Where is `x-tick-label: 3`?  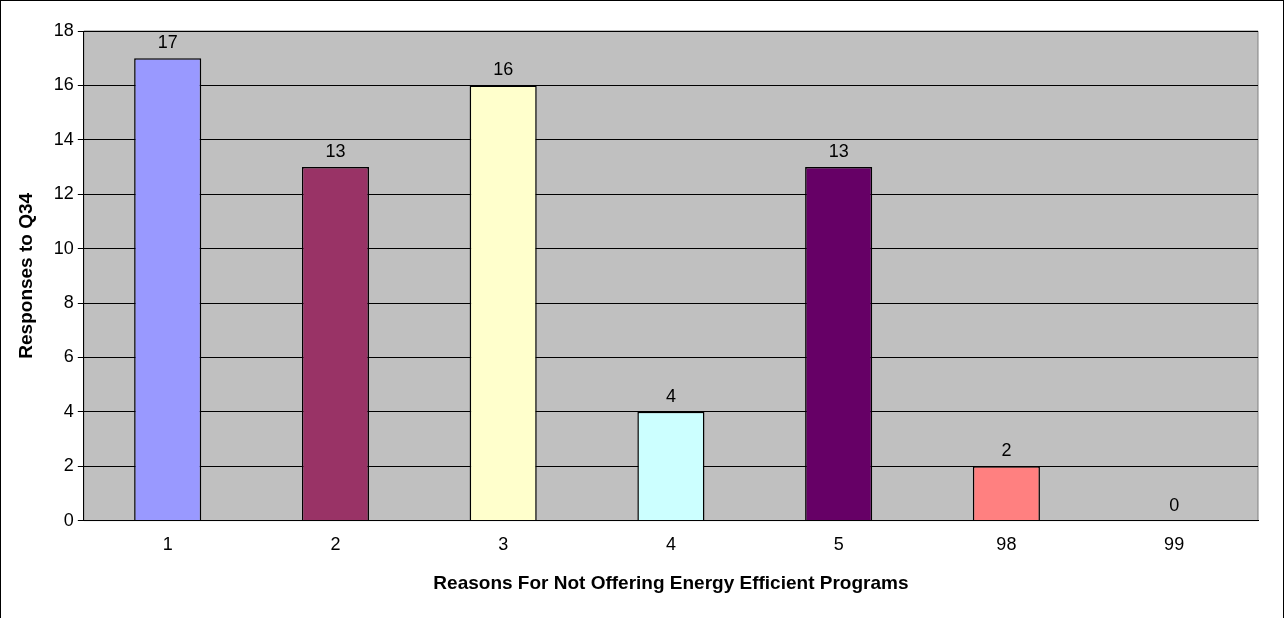 x-tick-label: 3 is located at coordinates (503, 544).